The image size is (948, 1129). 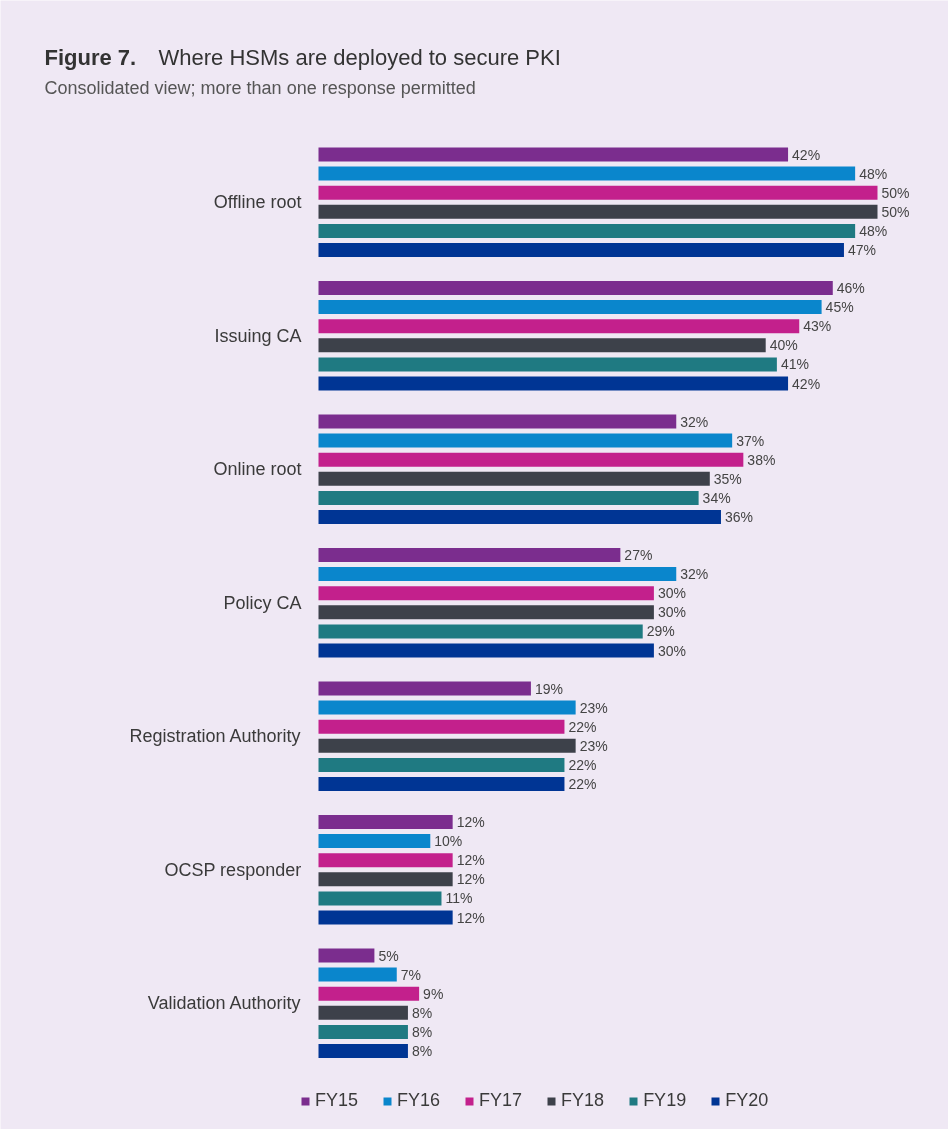 What do you see at coordinates (448, 841) in the screenshot?
I see `data-label: 10%` at bounding box center [448, 841].